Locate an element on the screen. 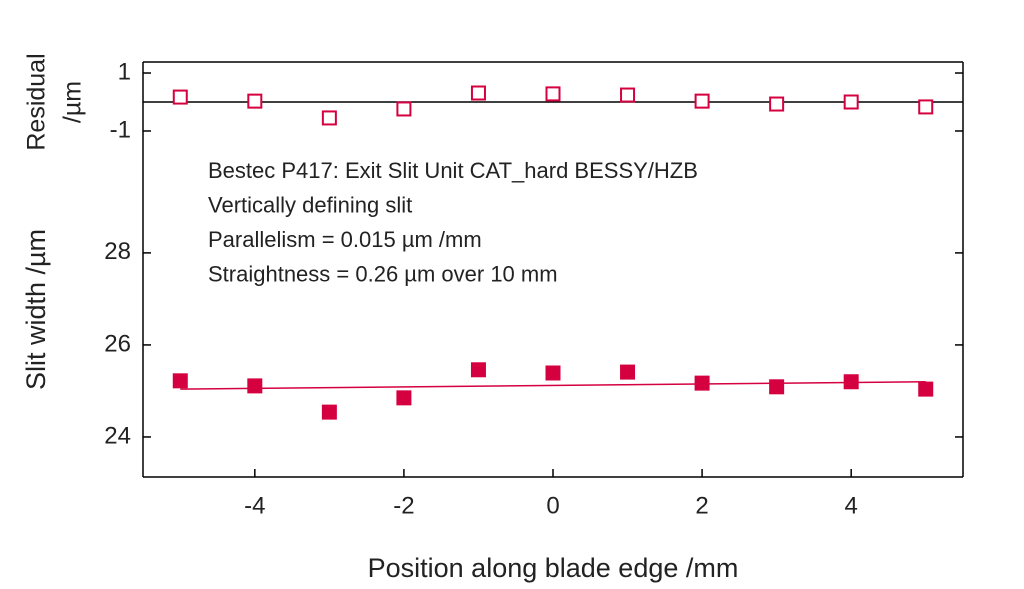  x-axis-label: Position along blade edge /mm is located at coordinates (553, 568).